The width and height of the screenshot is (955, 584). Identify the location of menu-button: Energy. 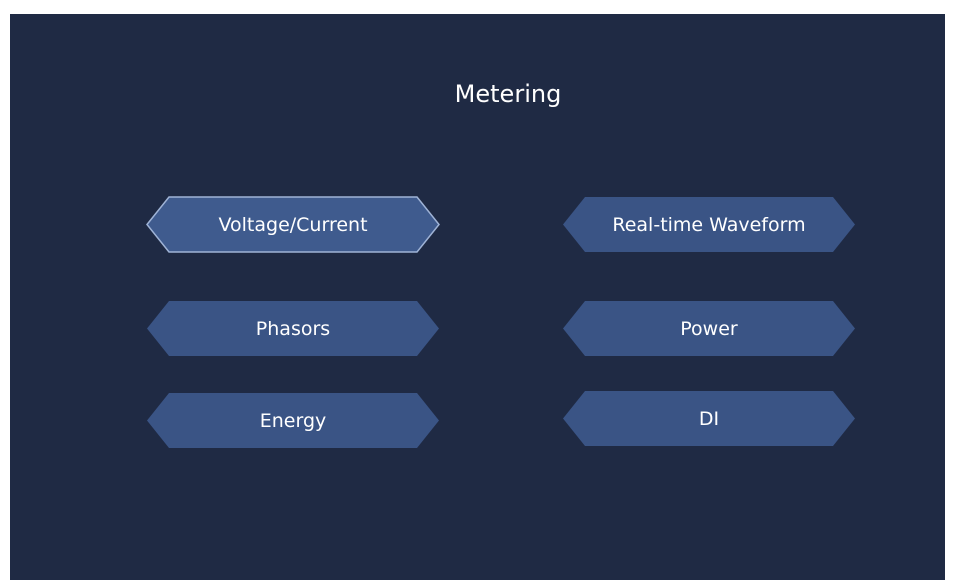
(293, 420).